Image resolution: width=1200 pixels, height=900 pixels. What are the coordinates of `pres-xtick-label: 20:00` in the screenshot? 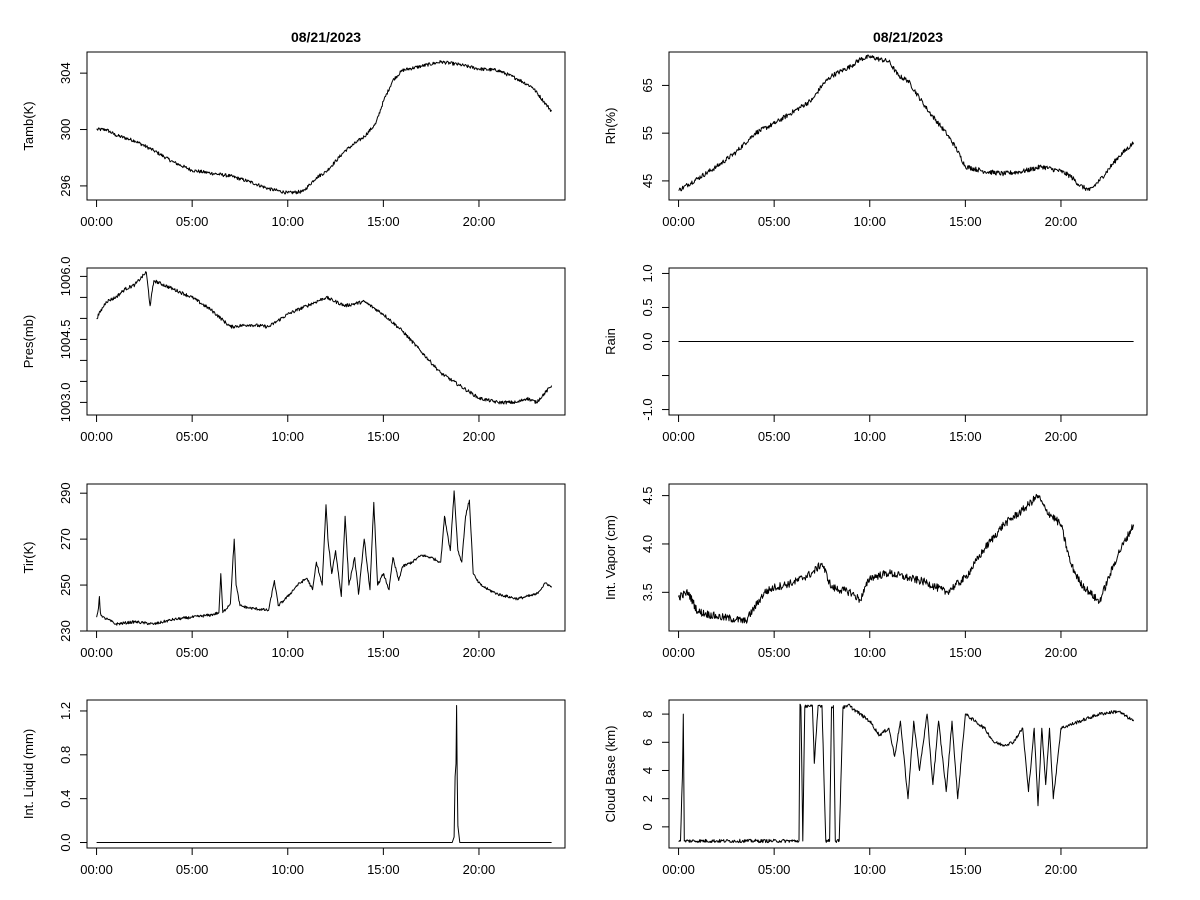 It's located at (479, 436).